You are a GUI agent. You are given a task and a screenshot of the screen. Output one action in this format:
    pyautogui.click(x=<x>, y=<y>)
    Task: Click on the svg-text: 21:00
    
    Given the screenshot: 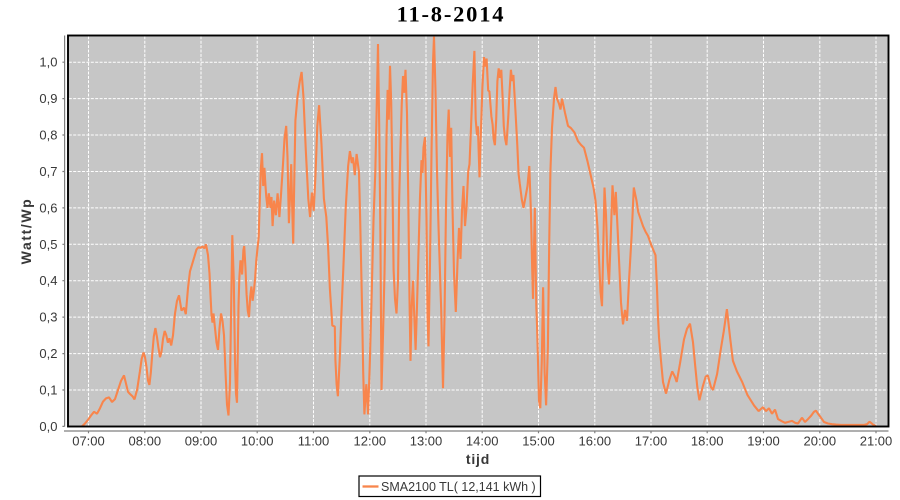 What is the action you would take?
    pyautogui.click(x=876, y=441)
    